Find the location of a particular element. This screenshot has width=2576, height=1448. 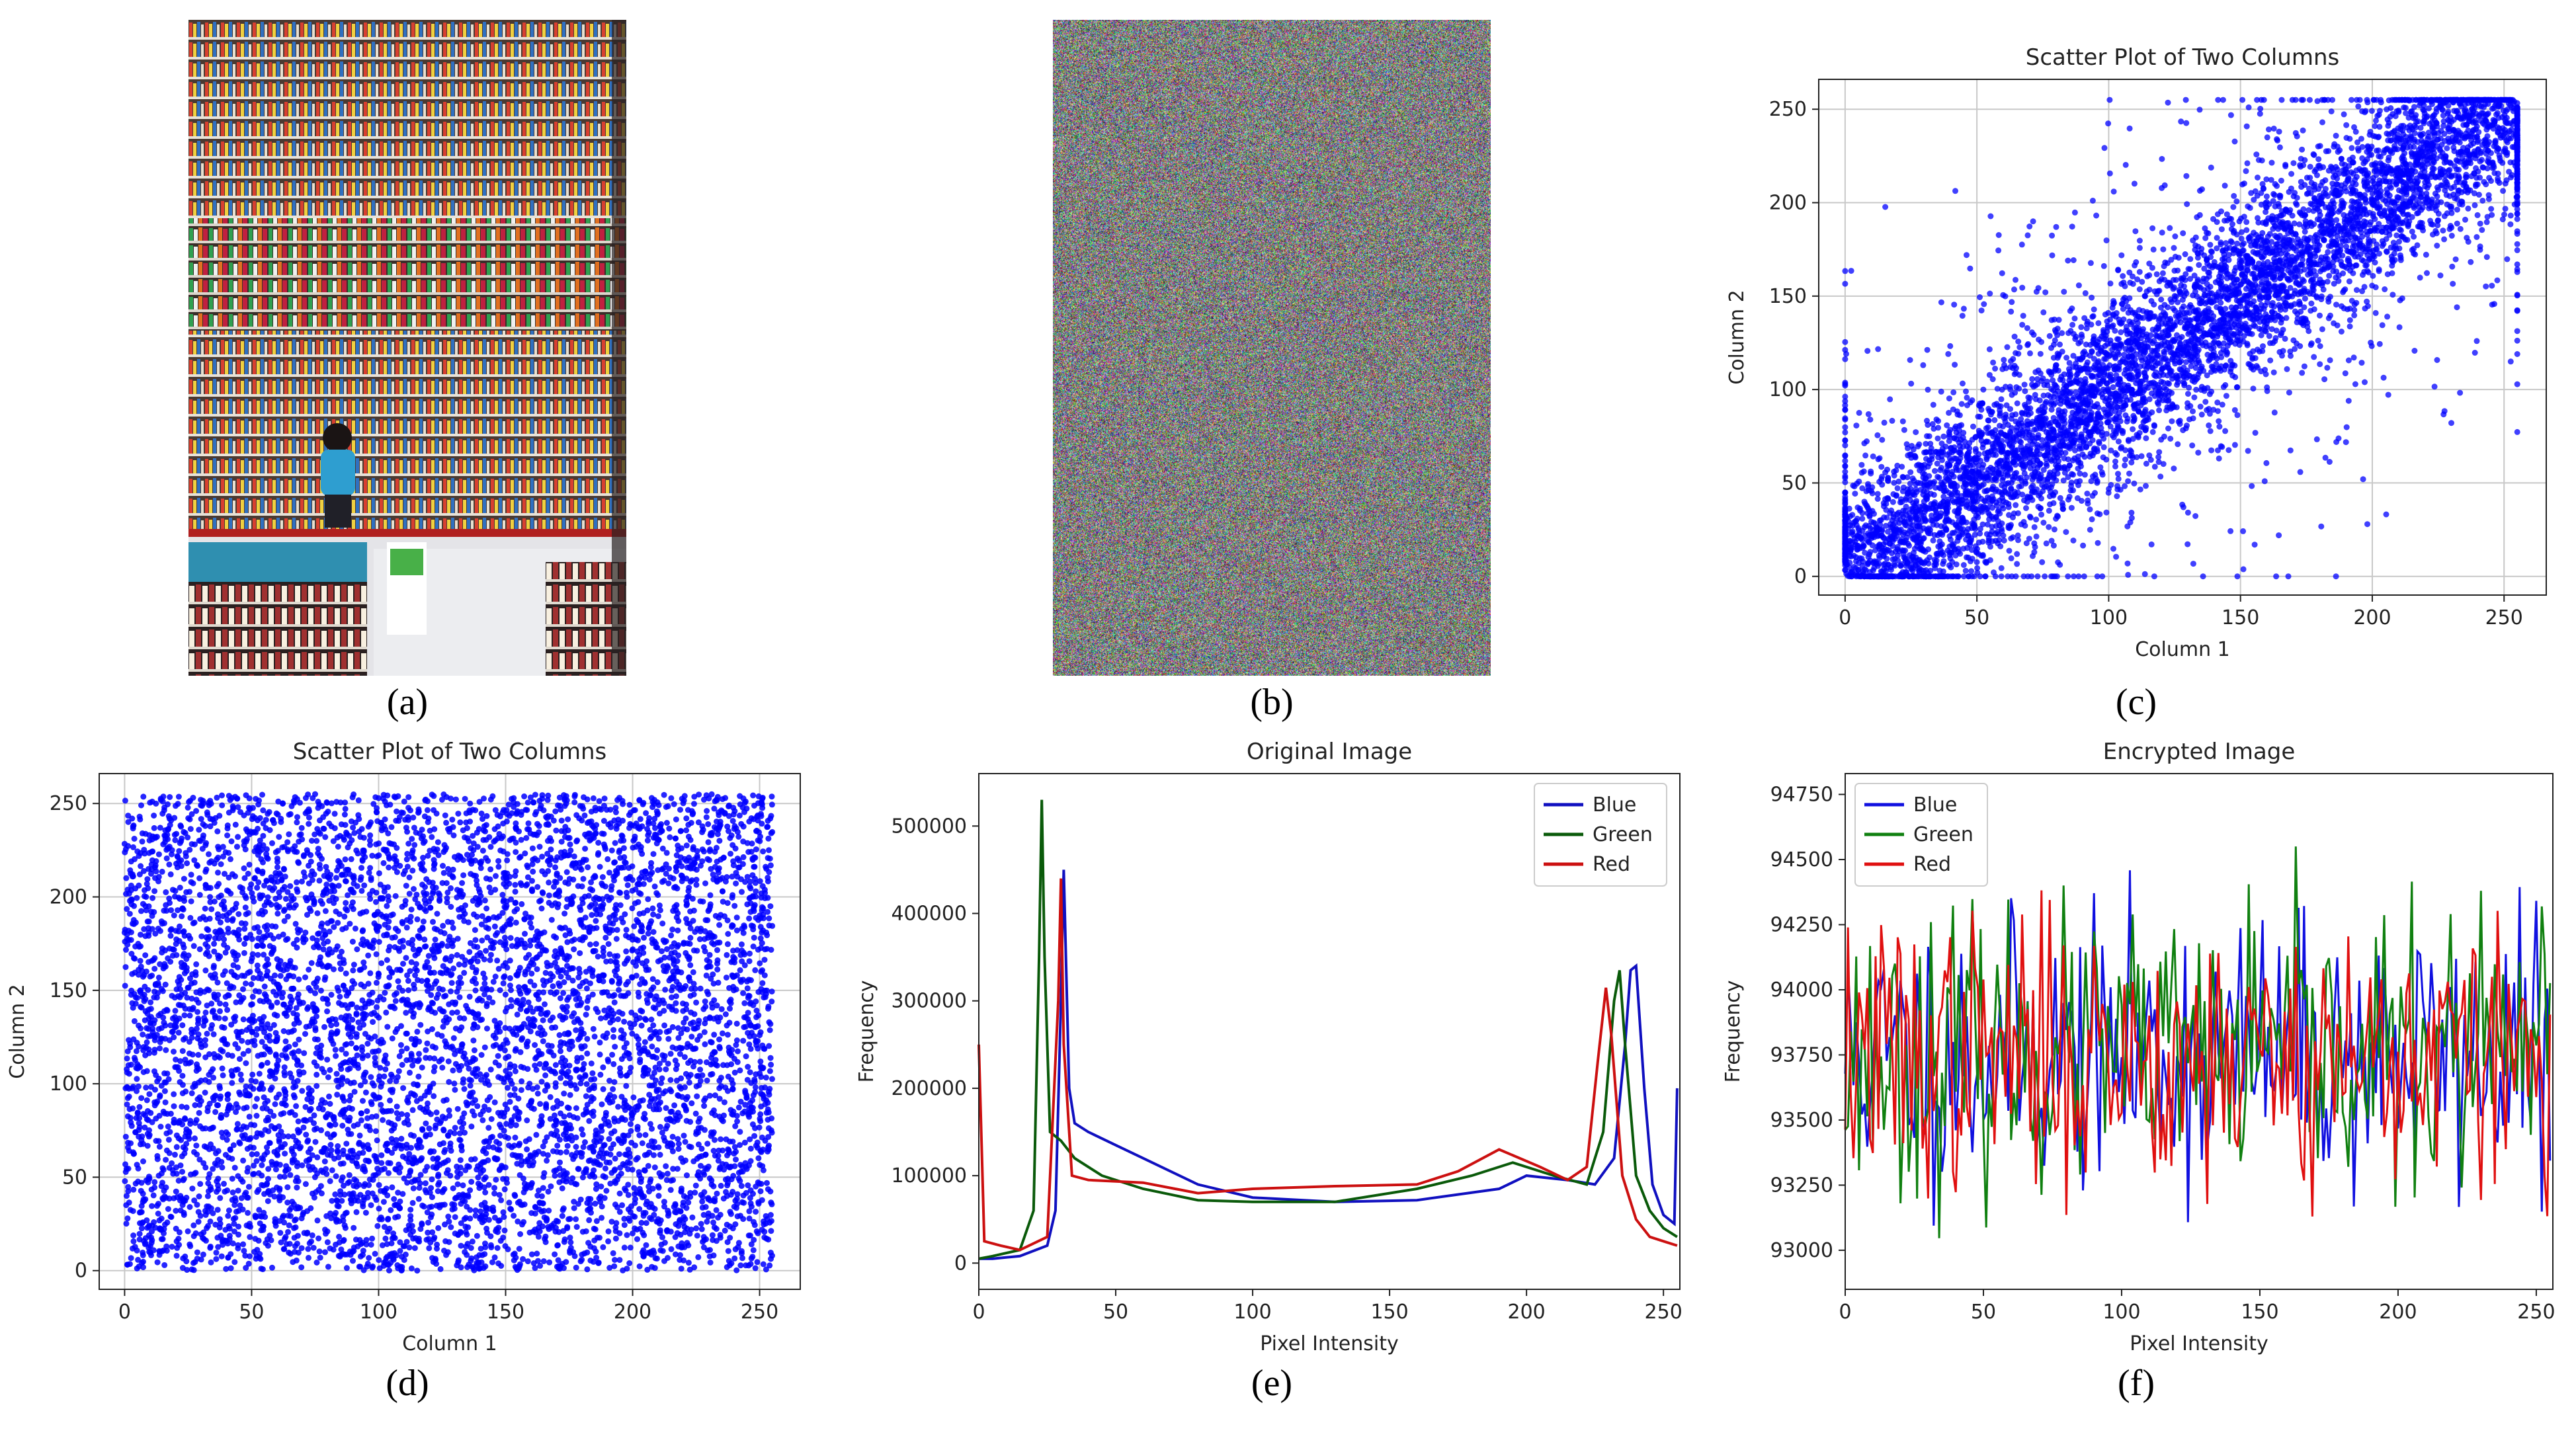

y-tick-label: 200 is located at coordinates (1788, 203).